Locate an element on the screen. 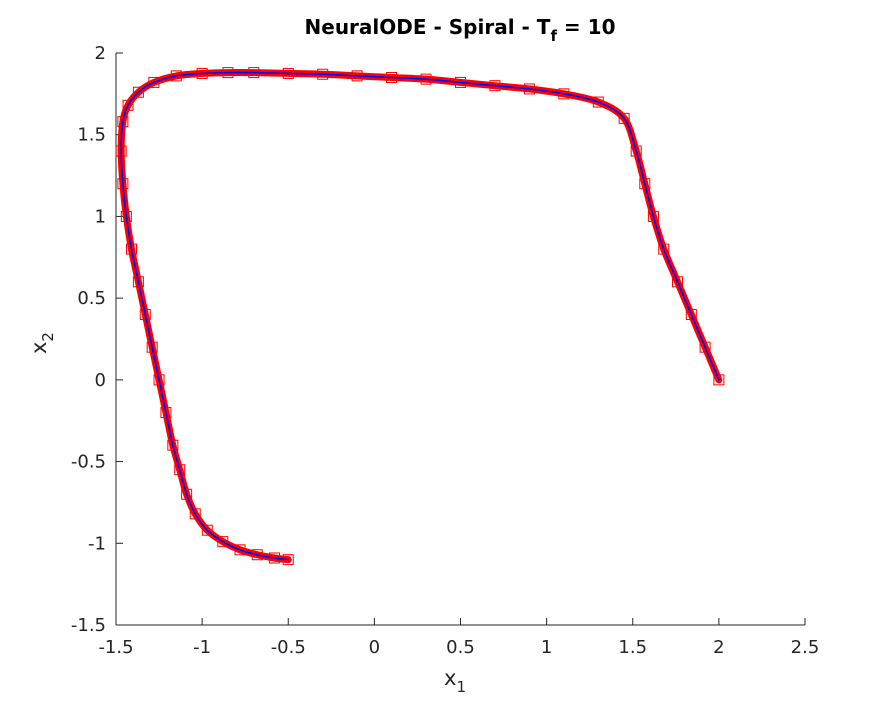  y-tick-label: -1.5 is located at coordinates (88, 625).